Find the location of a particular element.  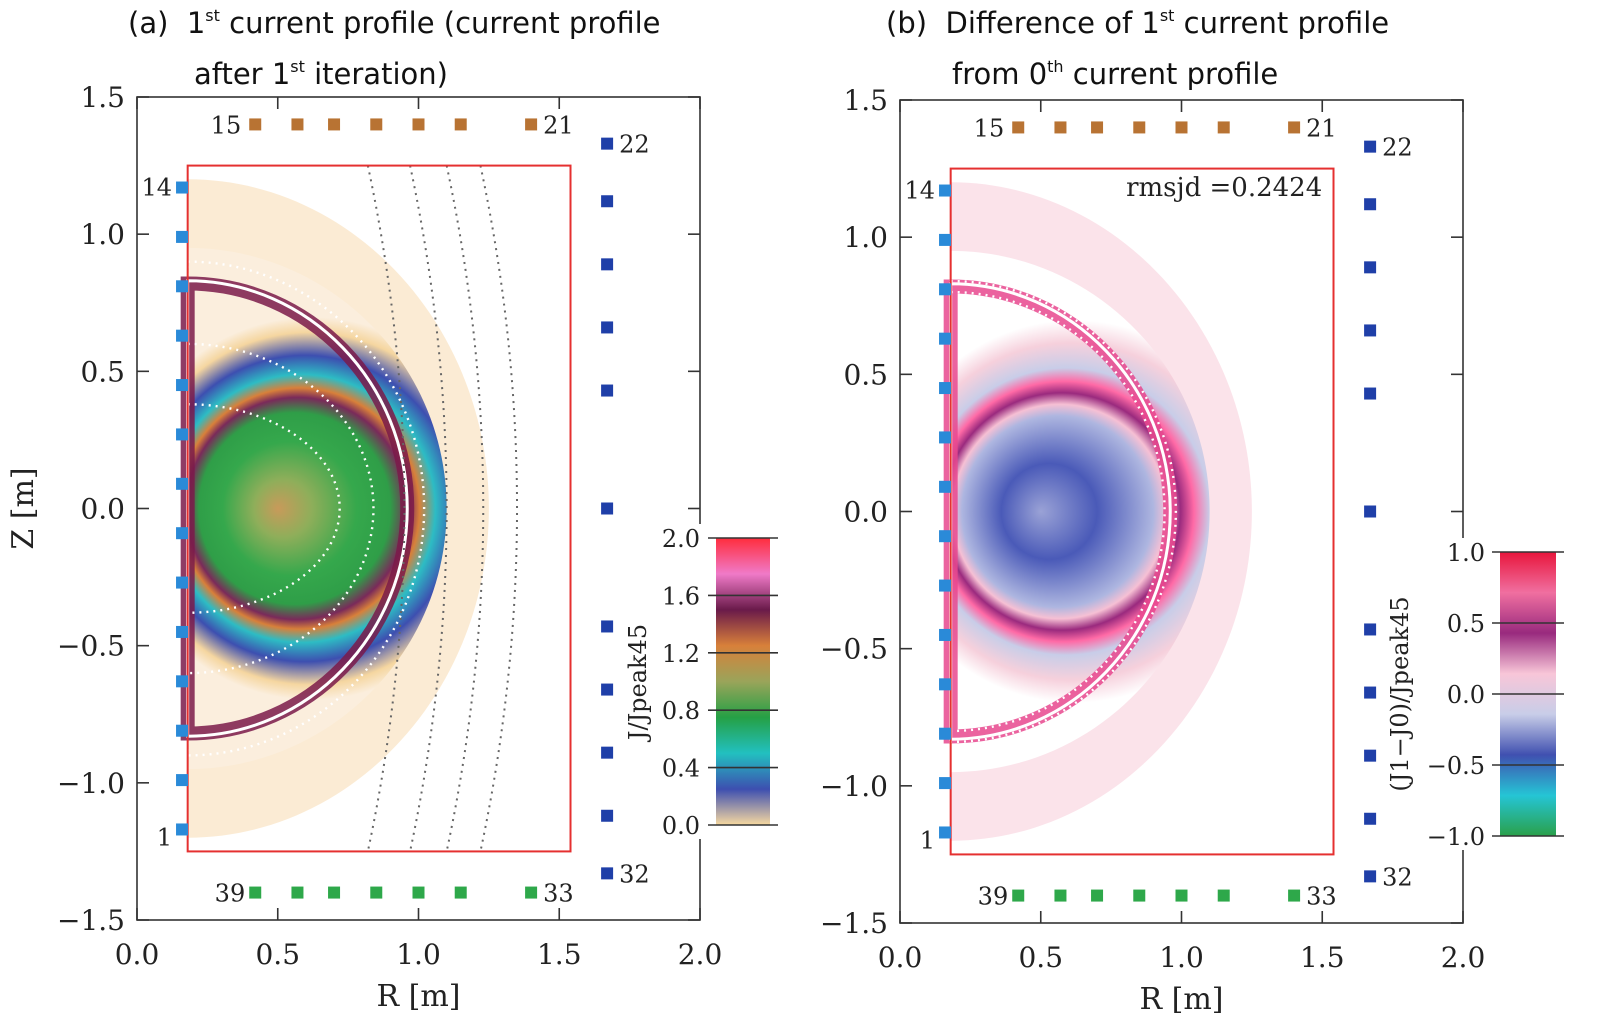

colorbar-label: J/Jpeak45 is located at coordinates (638, 683).